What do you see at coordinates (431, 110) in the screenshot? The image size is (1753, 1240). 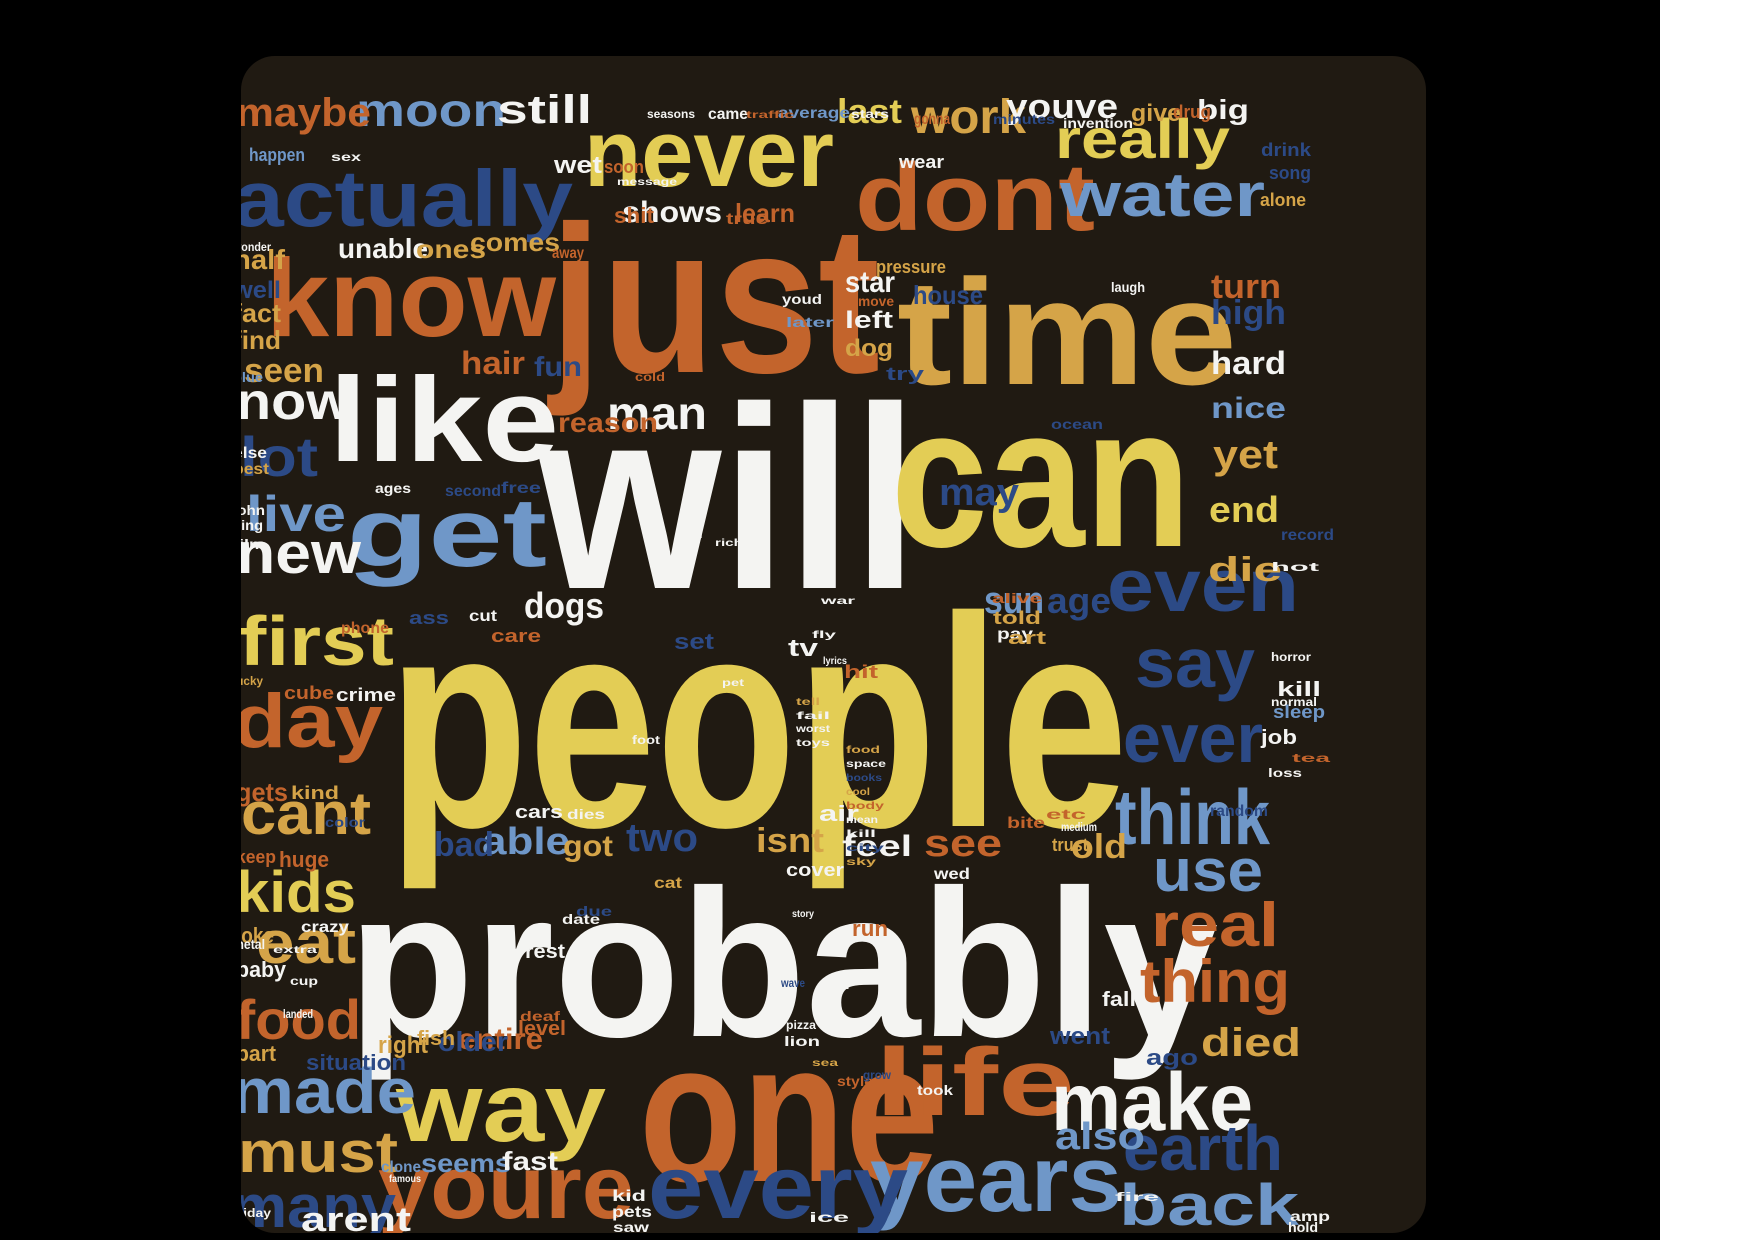 I see `word-moon-21: moon` at bounding box center [431, 110].